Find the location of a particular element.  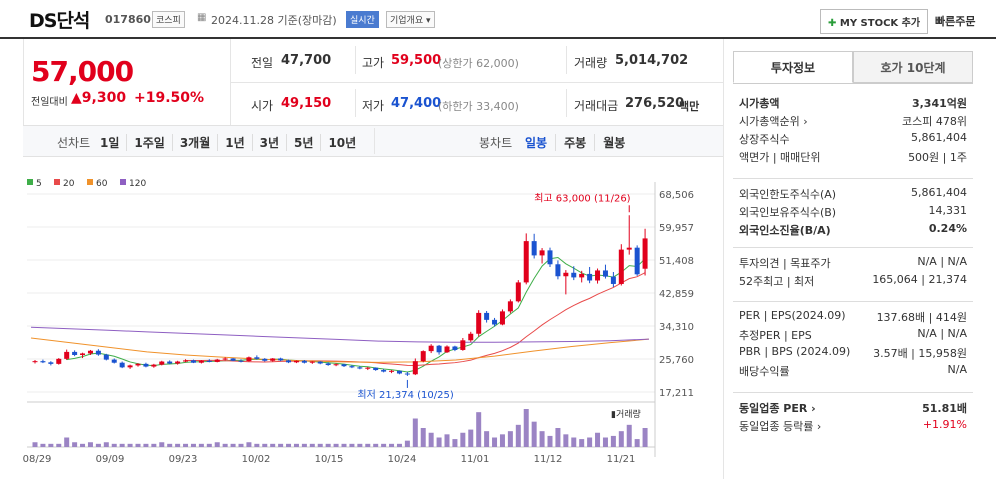

line-tab-2: 3개월 is located at coordinates (194, 142).